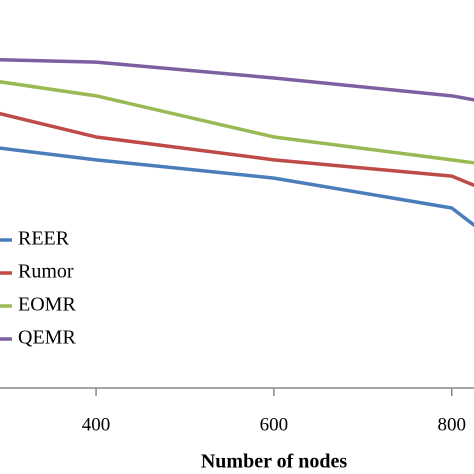  I want to click on x-tick-label: 800, so click(452, 424).